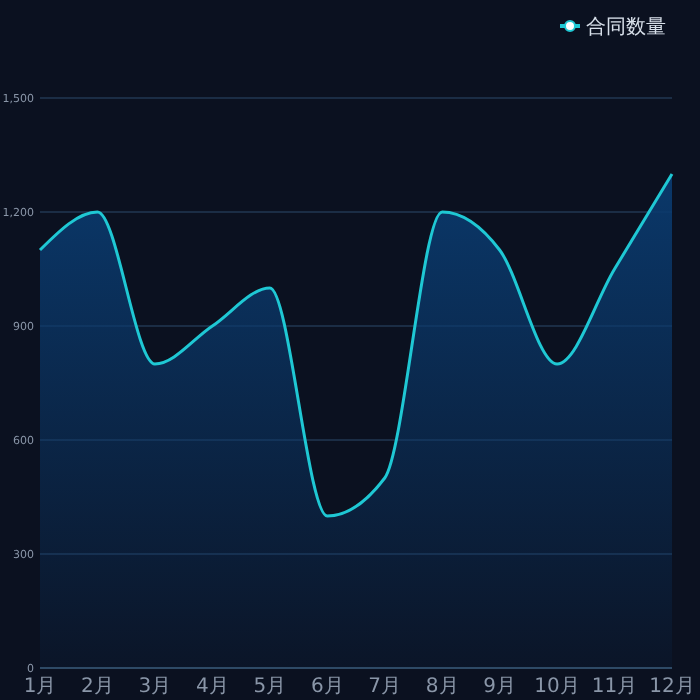 The height and width of the screenshot is (700, 700). What do you see at coordinates (626, 27) in the screenshot?
I see `legend-label: 合同数量` at bounding box center [626, 27].